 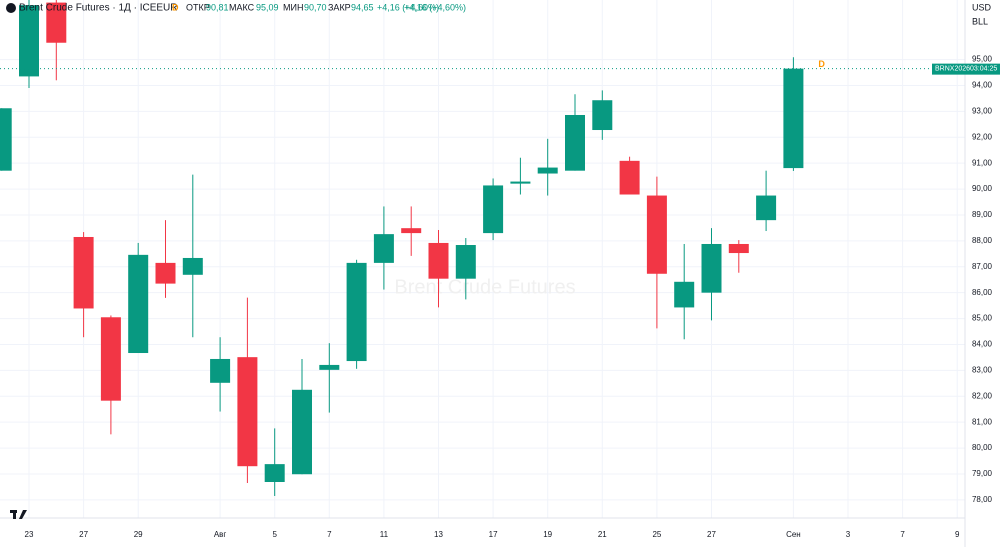 I want to click on close-label: ЗАКР, so click(x=339, y=7).